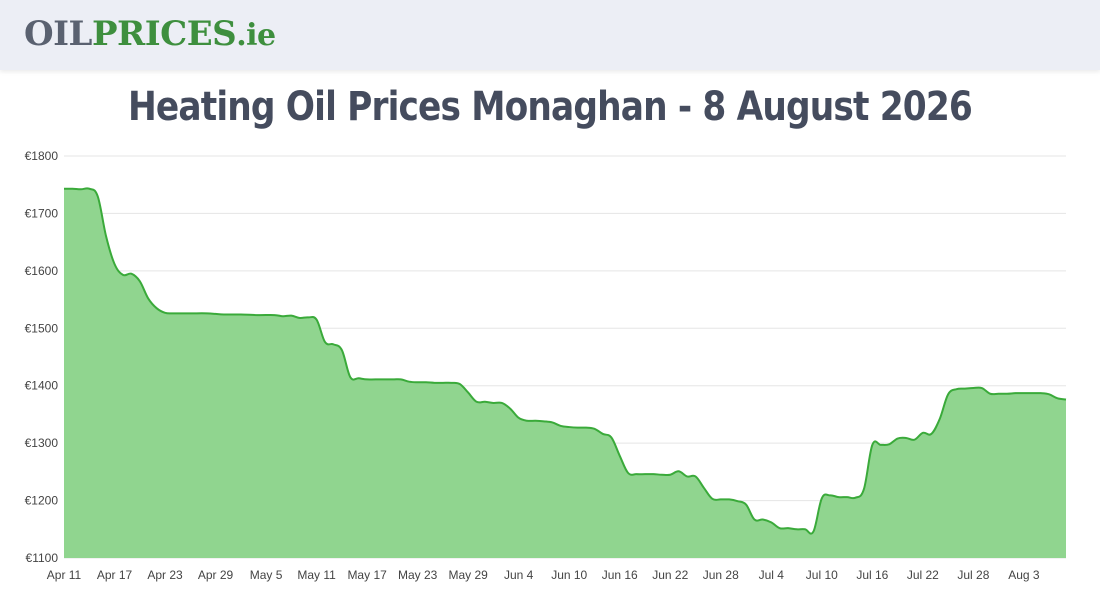 This screenshot has width=1100, height=600. Describe the element at coordinates (721, 575) in the screenshot. I see `x-tick-label: Jun 28` at that location.